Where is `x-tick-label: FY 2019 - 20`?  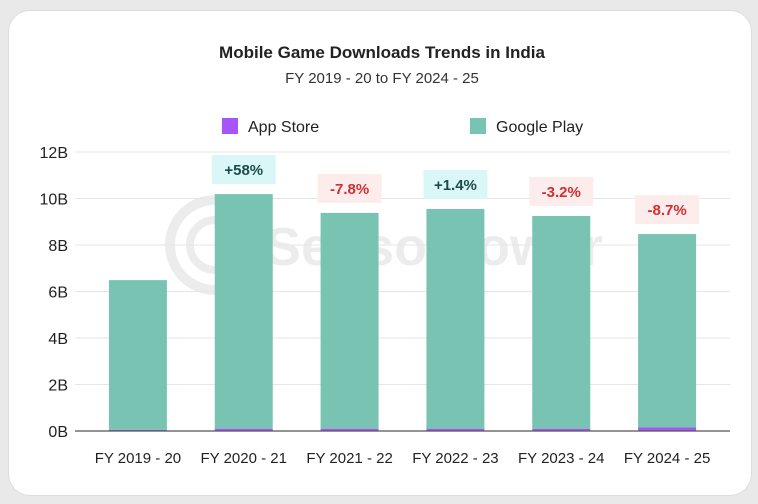
x-tick-label: FY 2019 - 20 is located at coordinates (138, 458).